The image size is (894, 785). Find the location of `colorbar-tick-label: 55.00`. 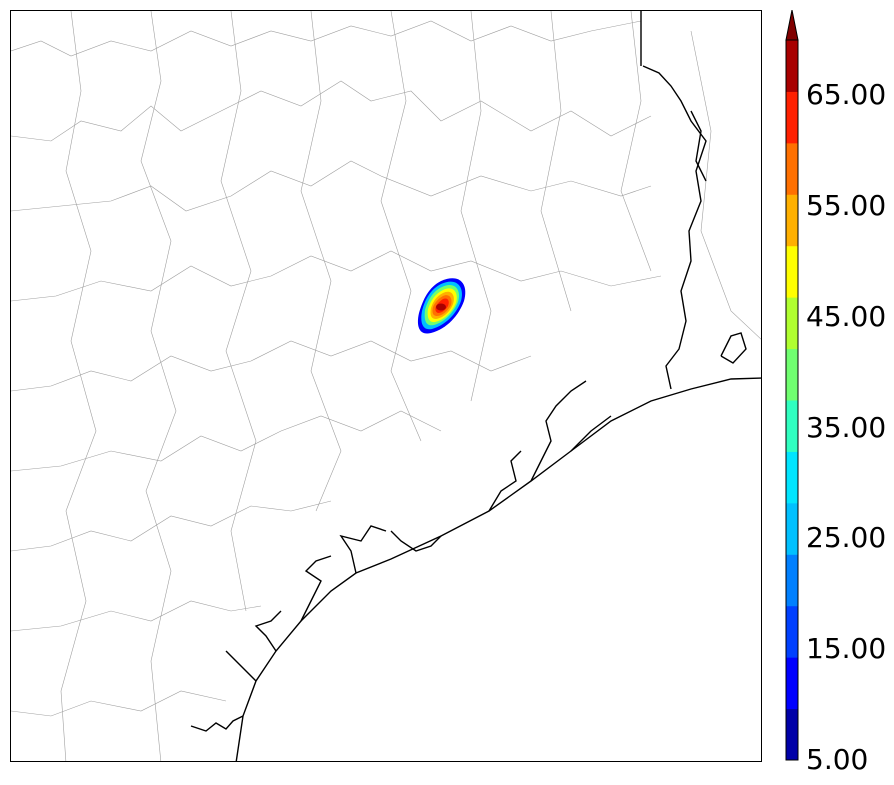

colorbar-tick-label: 55.00 is located at coordinates (846, 206).